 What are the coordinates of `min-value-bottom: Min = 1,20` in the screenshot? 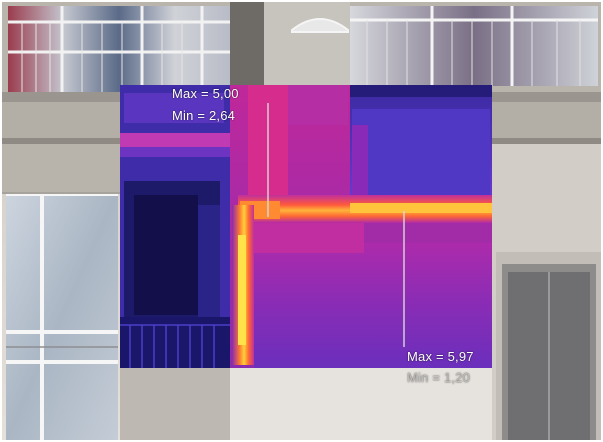 It's located at (439, 377).